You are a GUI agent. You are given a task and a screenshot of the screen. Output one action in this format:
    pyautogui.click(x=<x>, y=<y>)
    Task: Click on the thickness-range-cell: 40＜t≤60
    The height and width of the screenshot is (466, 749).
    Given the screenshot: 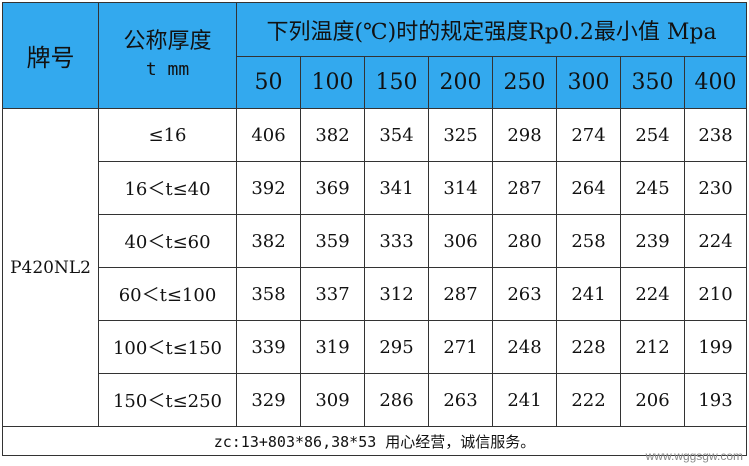 What is the action you would take?
    pyautogui.click(x=167, y=241)
    